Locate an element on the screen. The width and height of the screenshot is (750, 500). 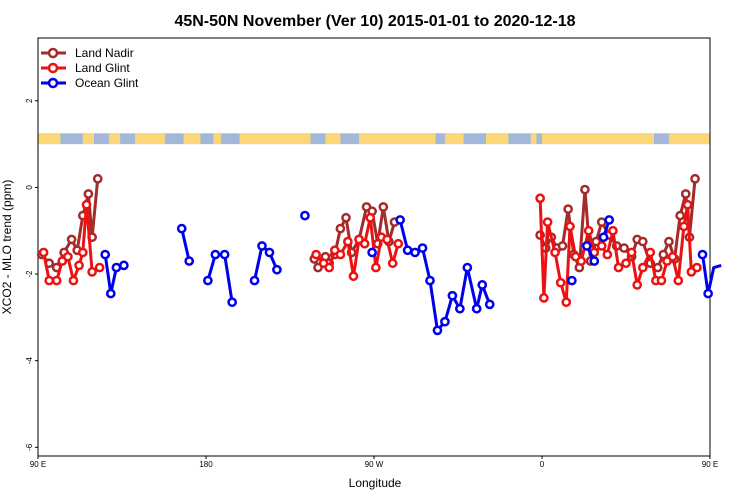
legend-entry: Land Glint is located at coordinates (102, 68).